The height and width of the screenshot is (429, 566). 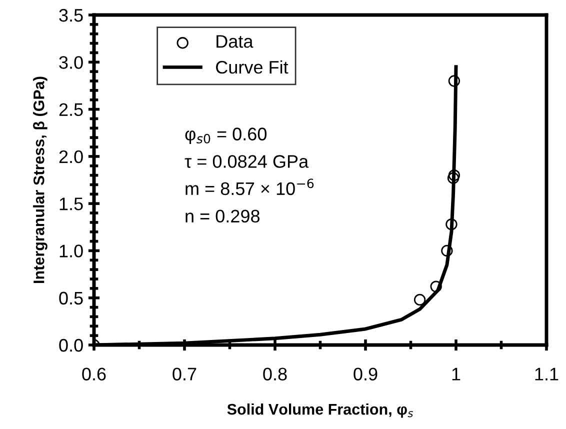 What do you see at coordinates (71, 204) in the screenshot?
I see `y-tick-label: 1.5` at bounding box center [71, 204].